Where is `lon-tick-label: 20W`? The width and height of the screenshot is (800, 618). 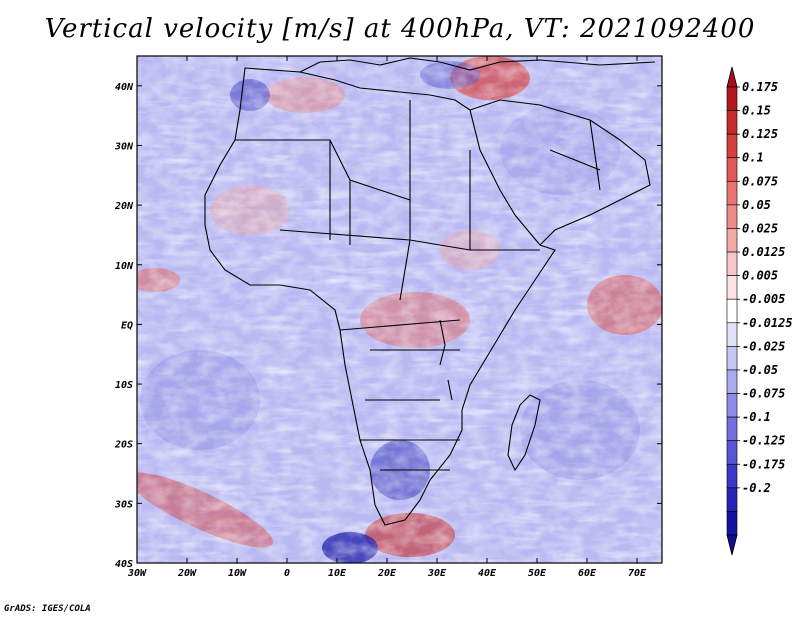
lon-tick-label: 20W is located at coordinates (187, 573).